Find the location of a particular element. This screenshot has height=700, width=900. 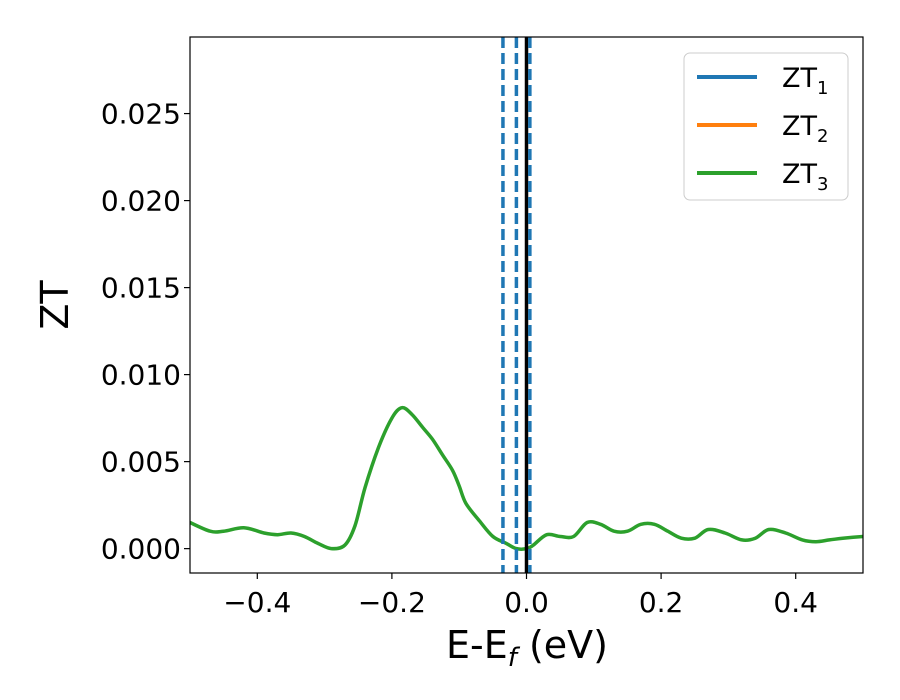

legend-box is located at coordinates (766, 126).